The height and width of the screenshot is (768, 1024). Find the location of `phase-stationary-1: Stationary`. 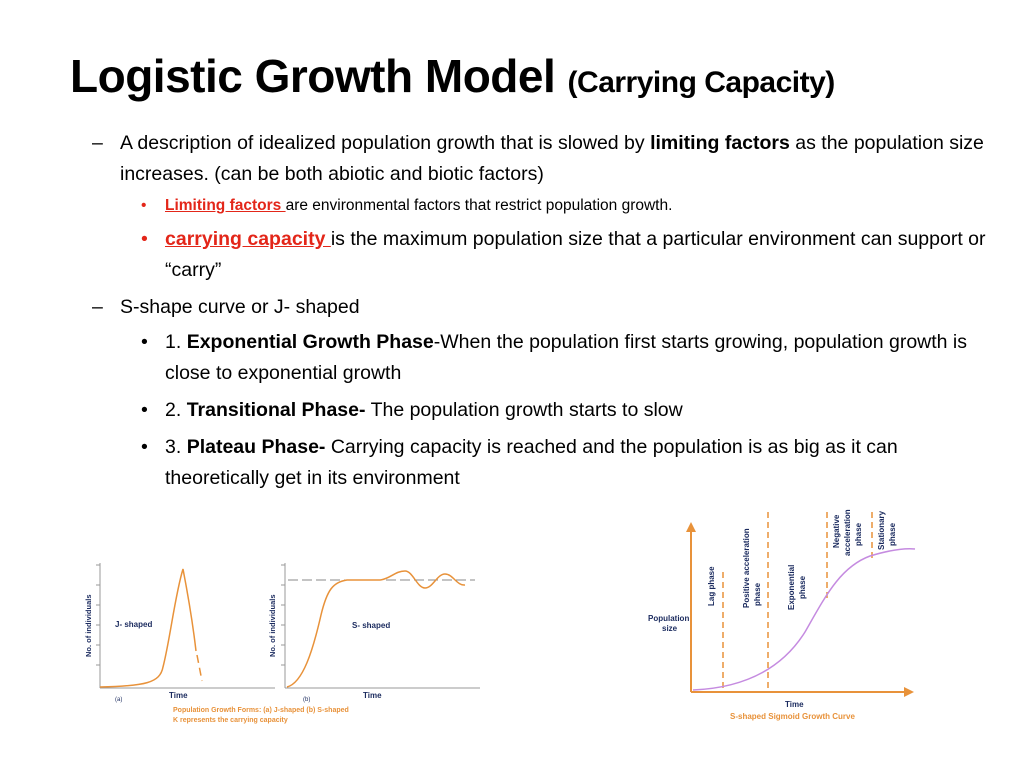

phase-stationary-1: Stationary is located at coordinates (881, 530).